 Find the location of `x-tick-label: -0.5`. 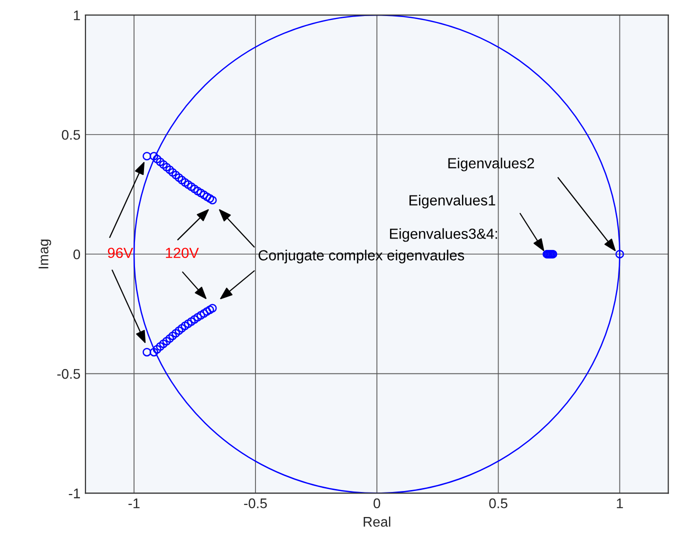

x-tick-label: -0.5 is located at coordinates (255, 503).